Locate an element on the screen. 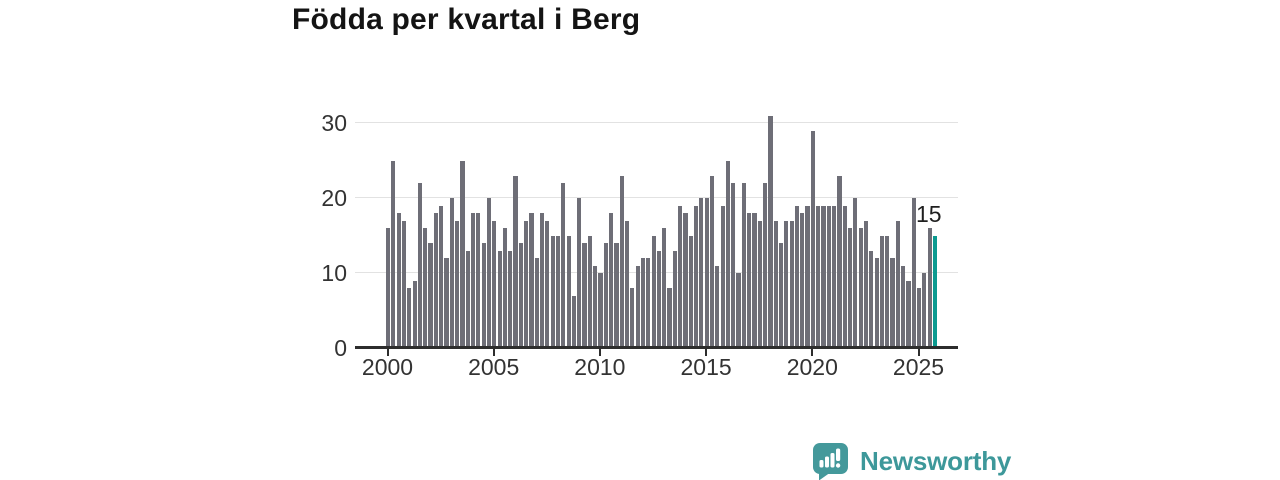  x-axis-tick-label: 2000 is located at coordinates (387, 367).